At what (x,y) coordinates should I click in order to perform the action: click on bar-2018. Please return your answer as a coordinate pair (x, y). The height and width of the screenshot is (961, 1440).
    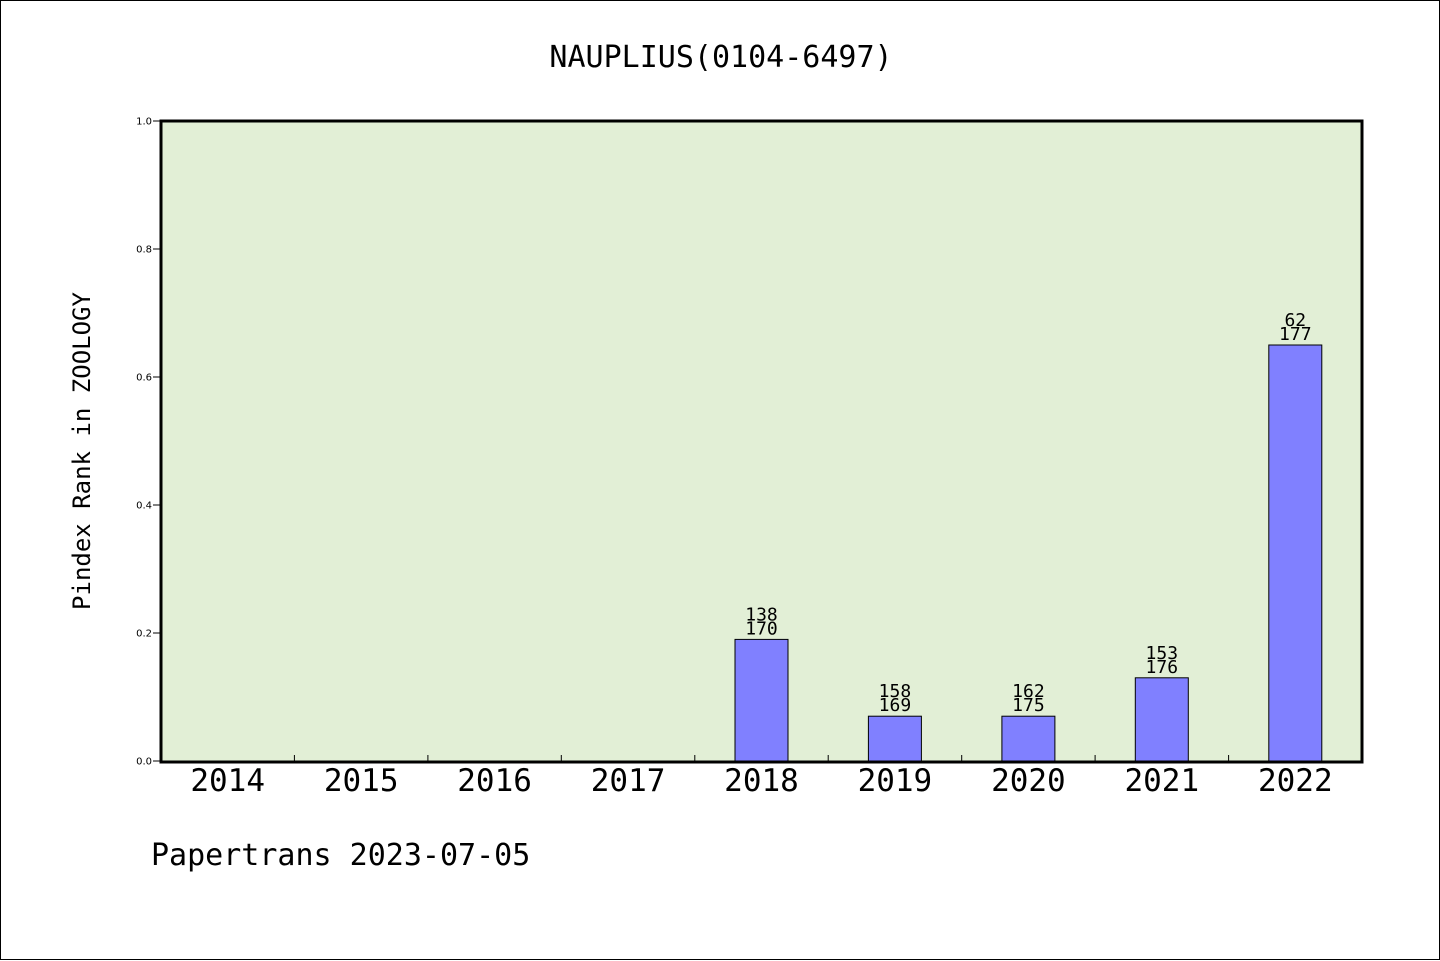
    Looking at the image, I should click on (761, 700).